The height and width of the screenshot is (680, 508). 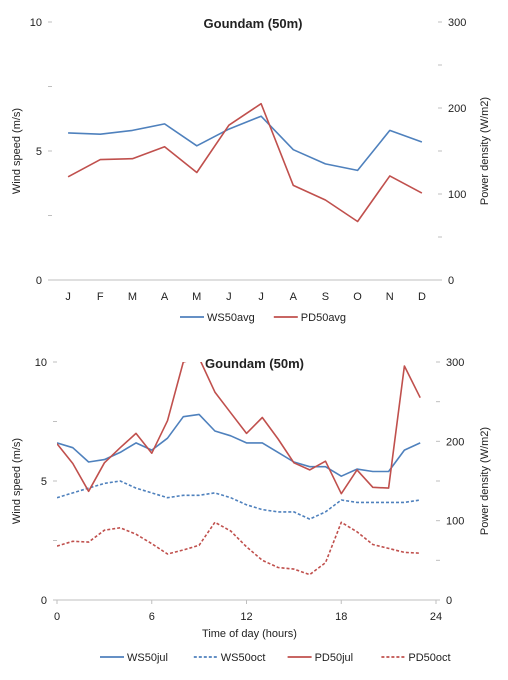 I want to click on series-line-pd50avg, so click(x=245, y=162).